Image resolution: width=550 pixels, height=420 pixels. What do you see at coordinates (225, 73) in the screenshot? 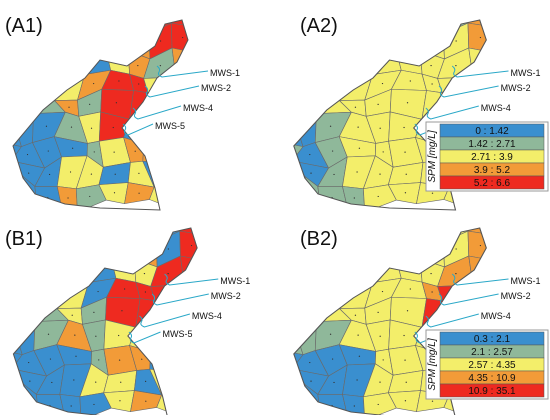
I see `station-label: MWS-1` at bounding box center [225, 73].